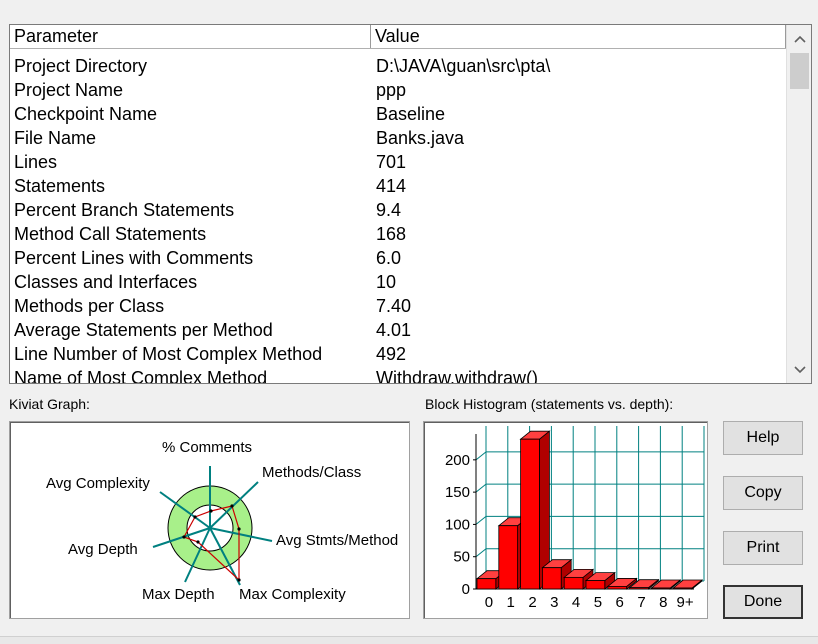  What do you see at coordinates (532, 602) in the screenshot?
I see `x-tick-label: 2` at bounding box center [532, 602].